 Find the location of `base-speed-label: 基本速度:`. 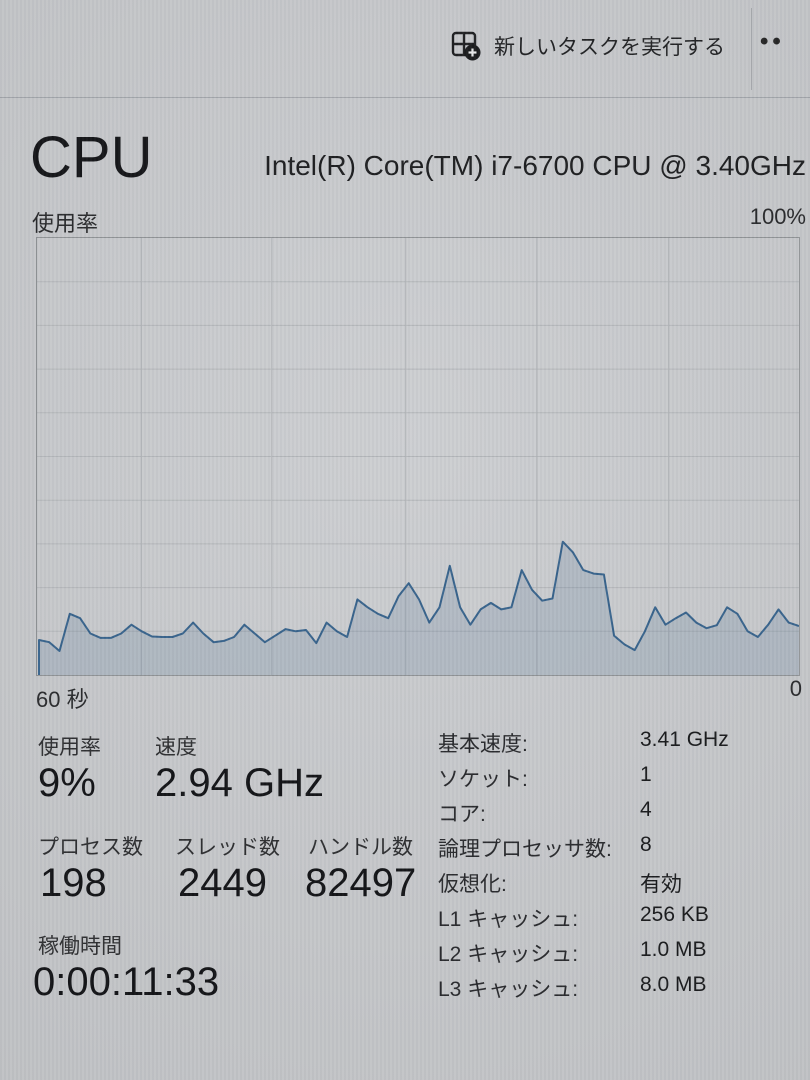

base-speed-label: 基本速度: is located at coordinates (483, 744).